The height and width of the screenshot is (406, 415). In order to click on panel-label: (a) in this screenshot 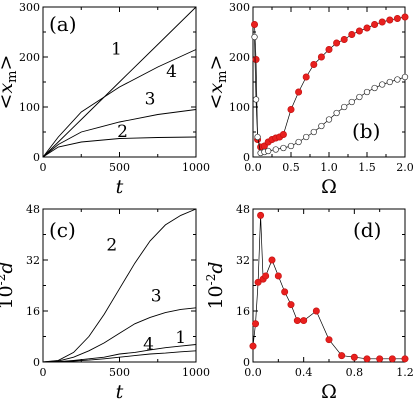, I will do `click(63, 24)`.